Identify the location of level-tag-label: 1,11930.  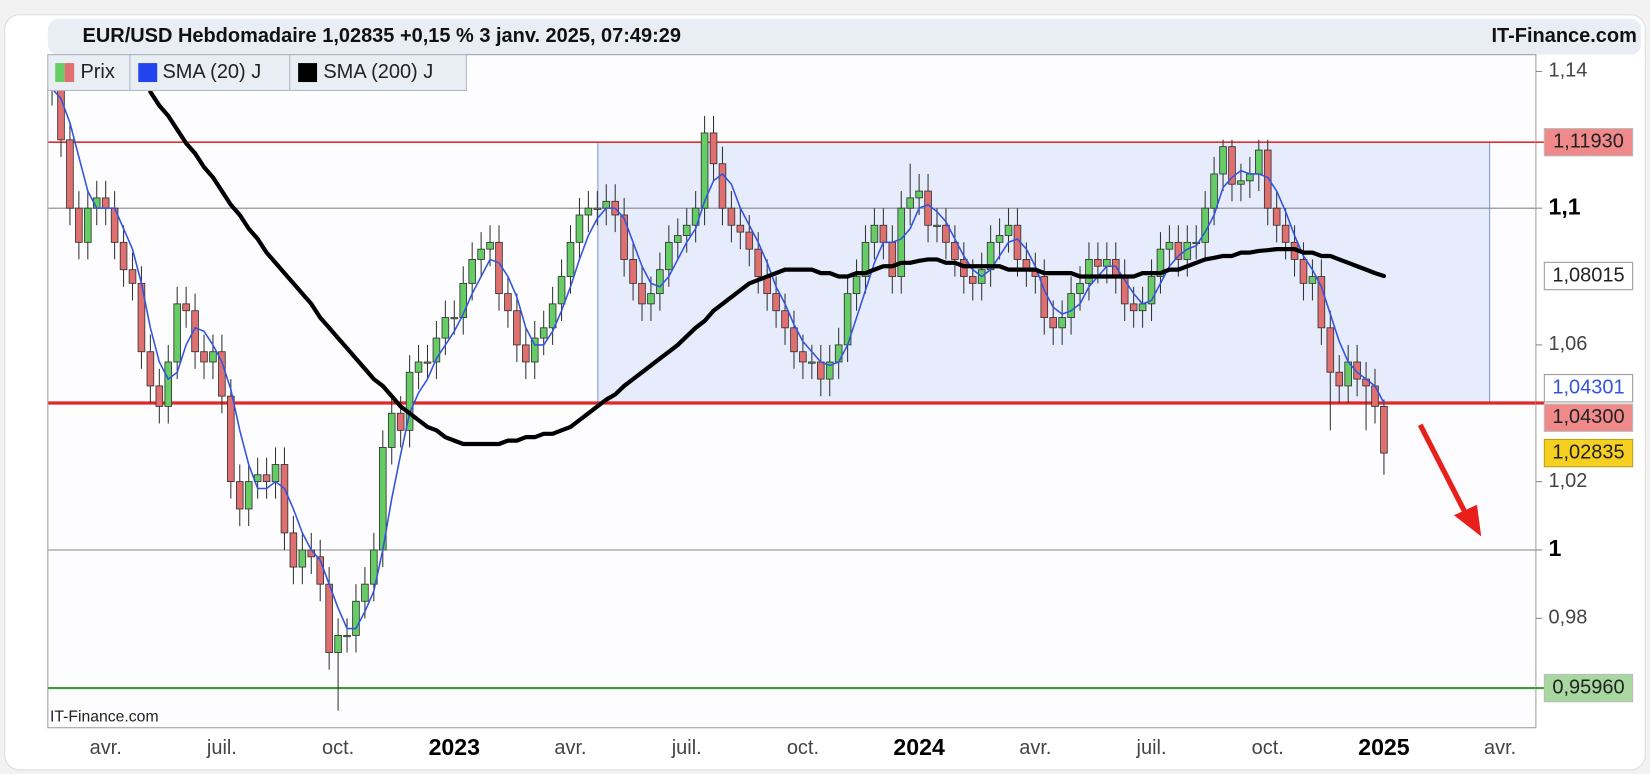
(1588, 141).